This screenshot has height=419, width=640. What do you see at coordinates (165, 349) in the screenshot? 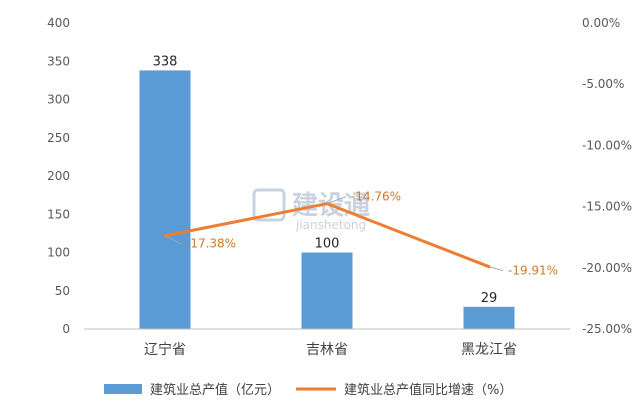
I see `category-label: 辽宁省` at bounding box center [165, 349].